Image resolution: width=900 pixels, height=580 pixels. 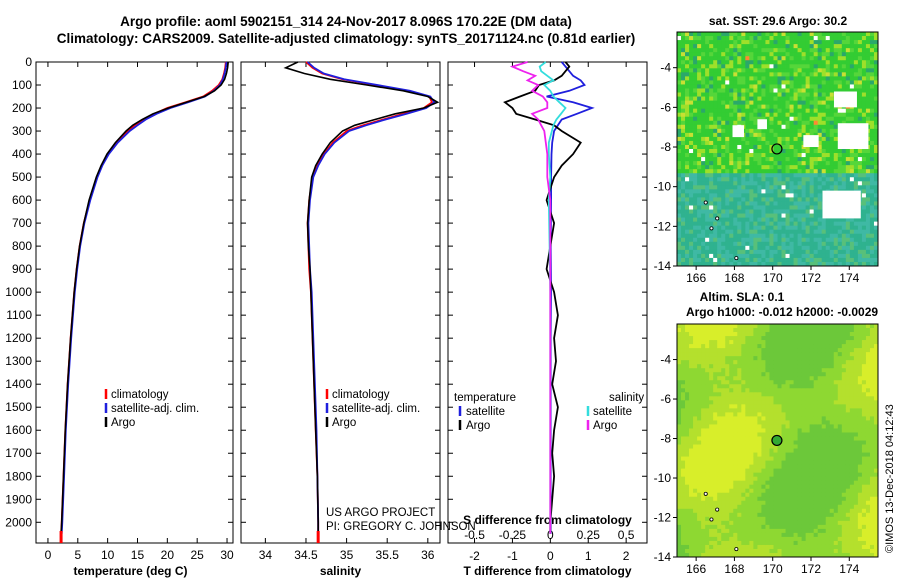 What do you see at coordinates (542, 297) in the screenshot?
I see `diff-line-t-argo` at bounding box center [542, 297].